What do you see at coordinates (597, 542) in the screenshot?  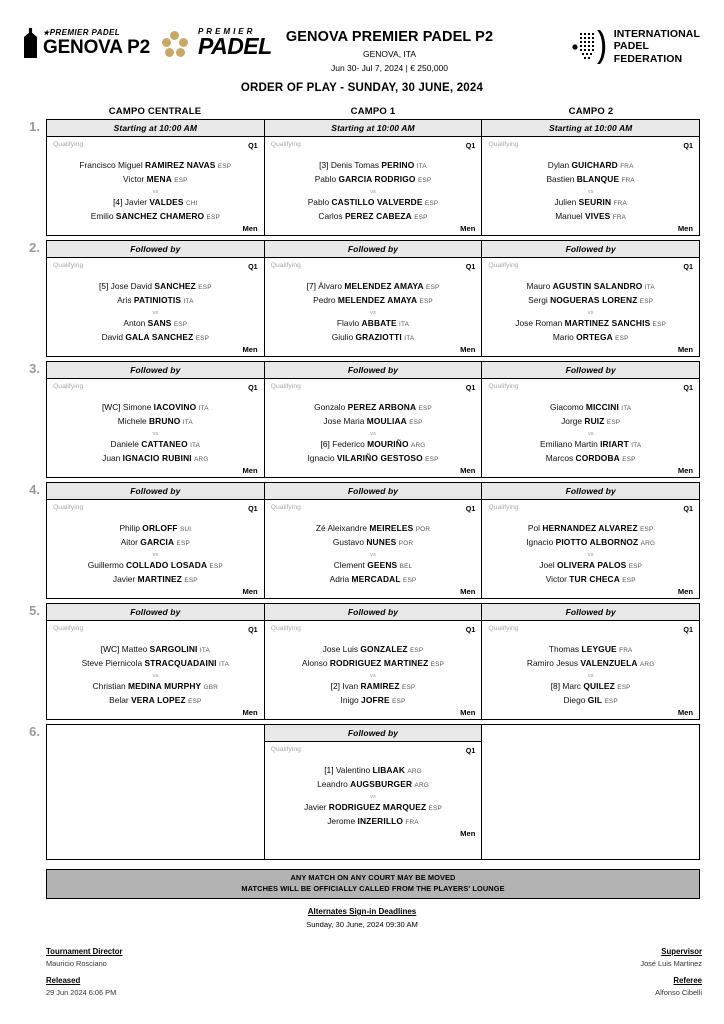 I see `player-last-name: PIOTTO ALBORNOZ` at bounding box center [597, 542].